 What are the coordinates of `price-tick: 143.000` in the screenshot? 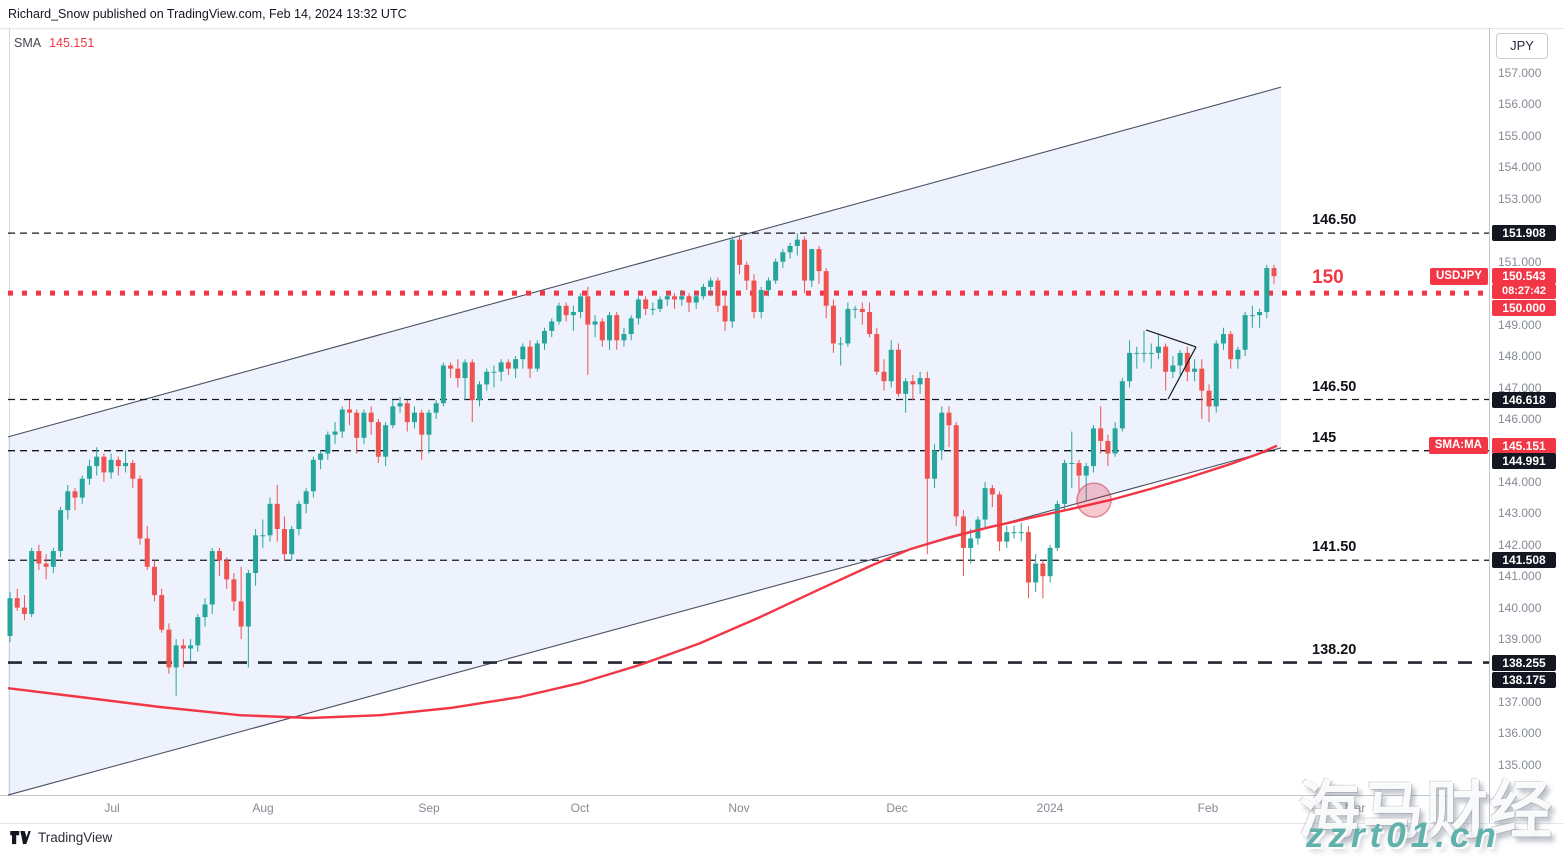 It's located at (1520, 513).